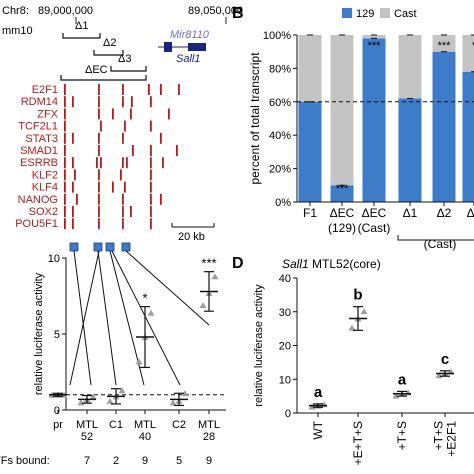 The image size is (474, 474). What do you see at coordinates (145, 431) in the screenshot?
I see `x-tick-label: MTL 40` at bounding box center [145, 431].